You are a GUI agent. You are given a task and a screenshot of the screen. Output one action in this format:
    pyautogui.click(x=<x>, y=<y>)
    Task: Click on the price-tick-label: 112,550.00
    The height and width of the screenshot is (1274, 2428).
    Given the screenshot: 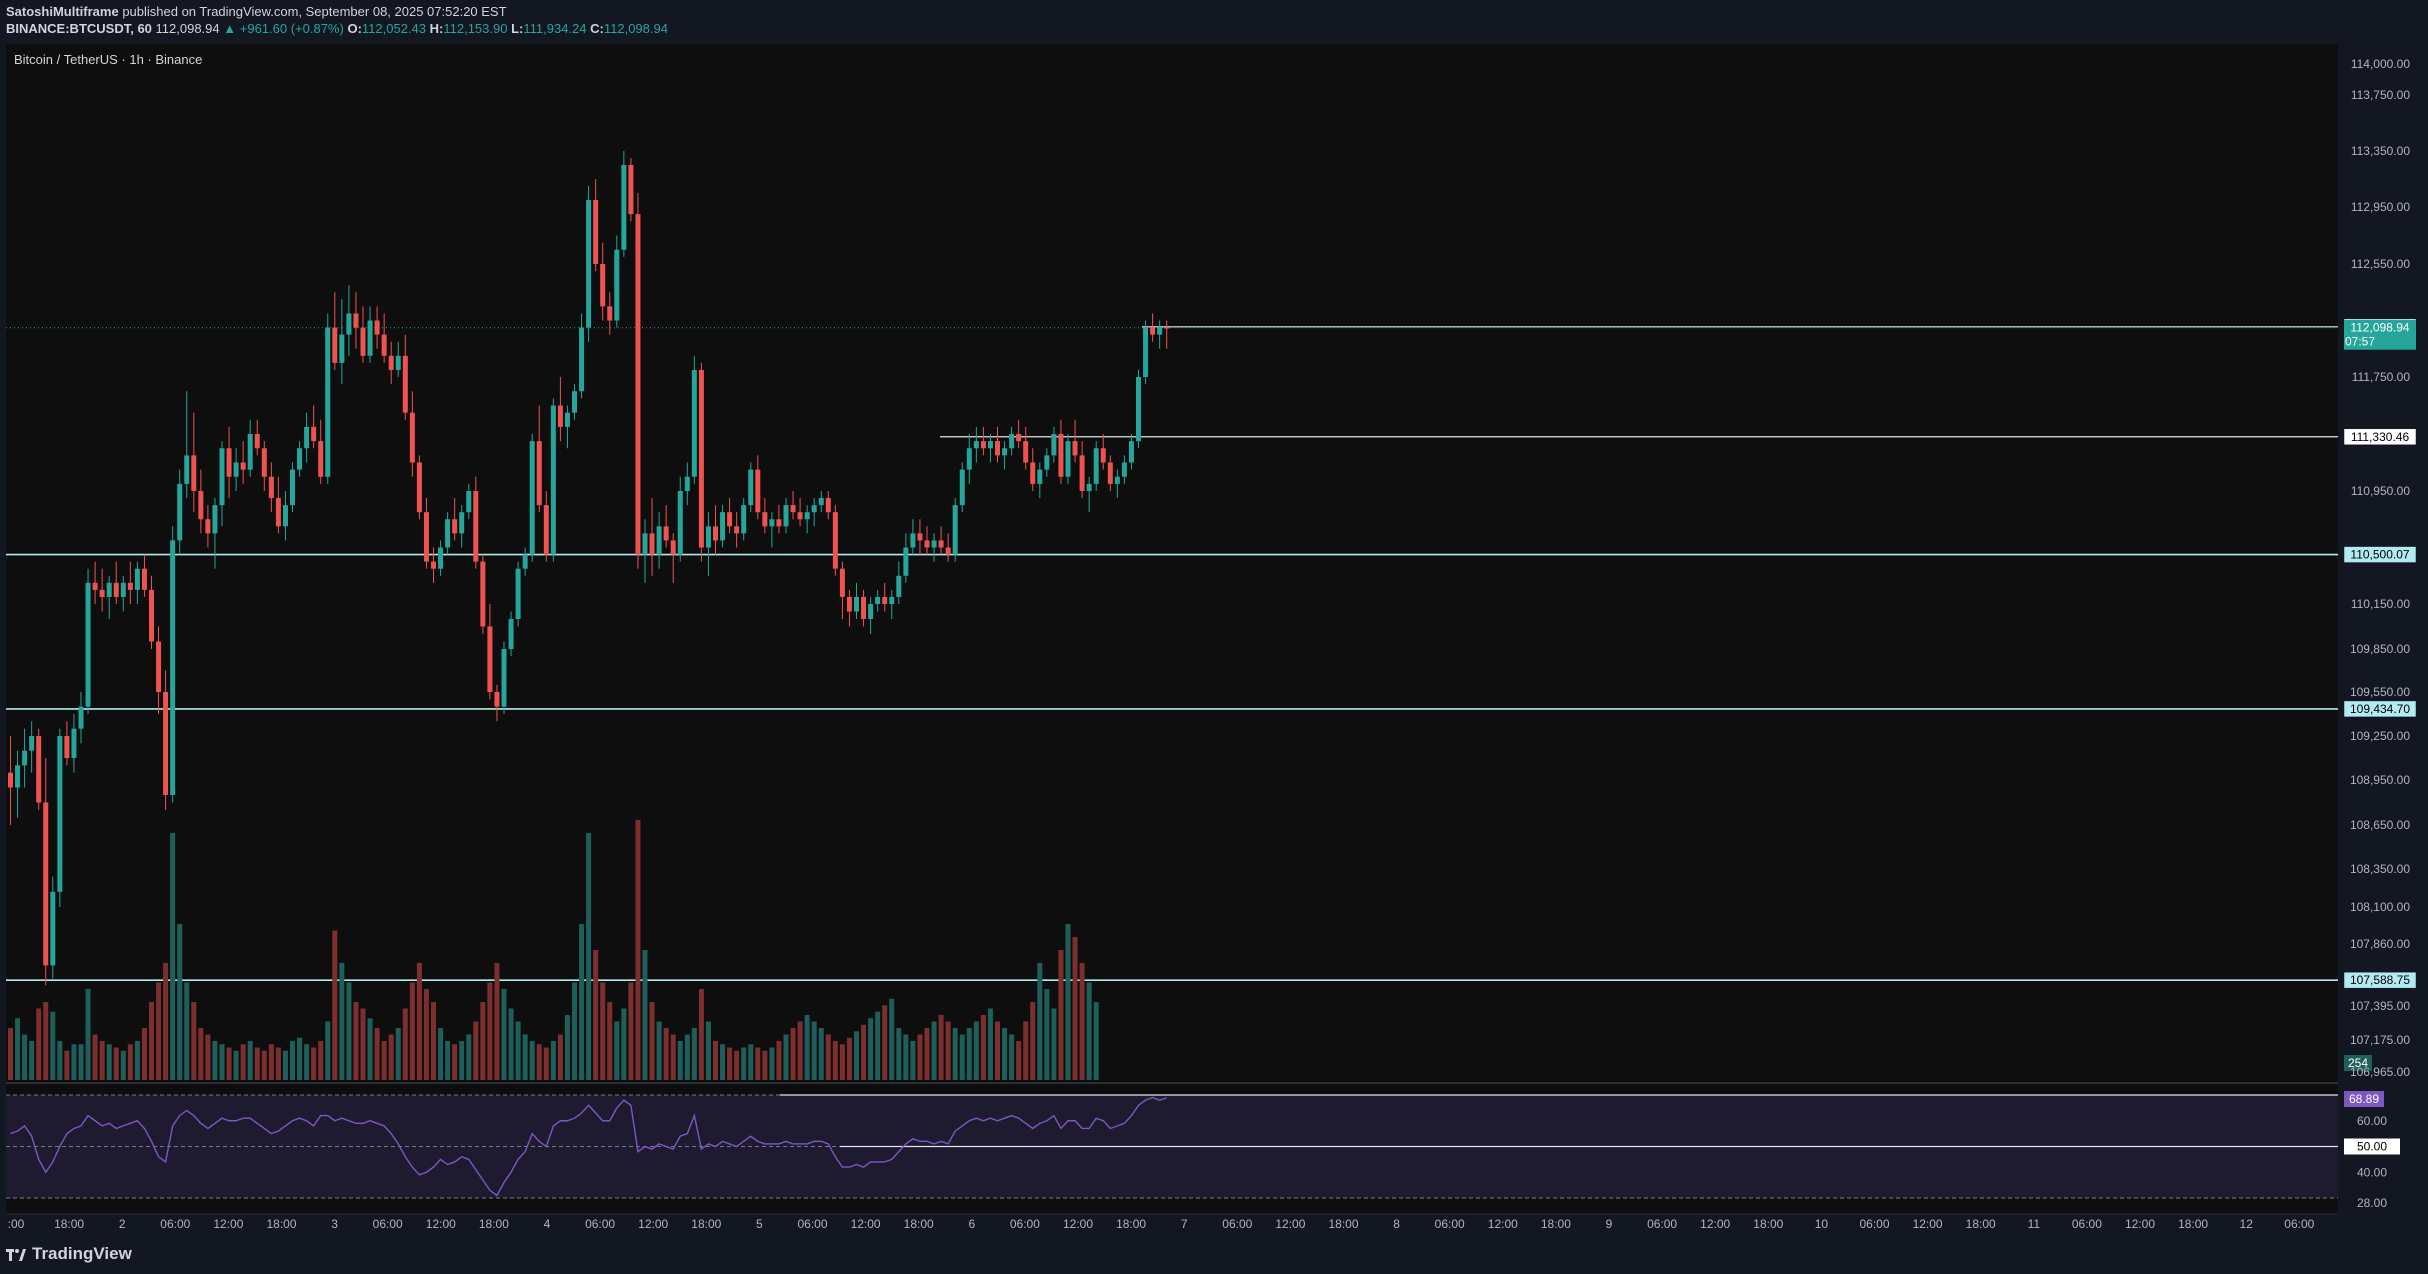 What is the action you would take?
    pyautogui.click(x=2380, y=264)
    